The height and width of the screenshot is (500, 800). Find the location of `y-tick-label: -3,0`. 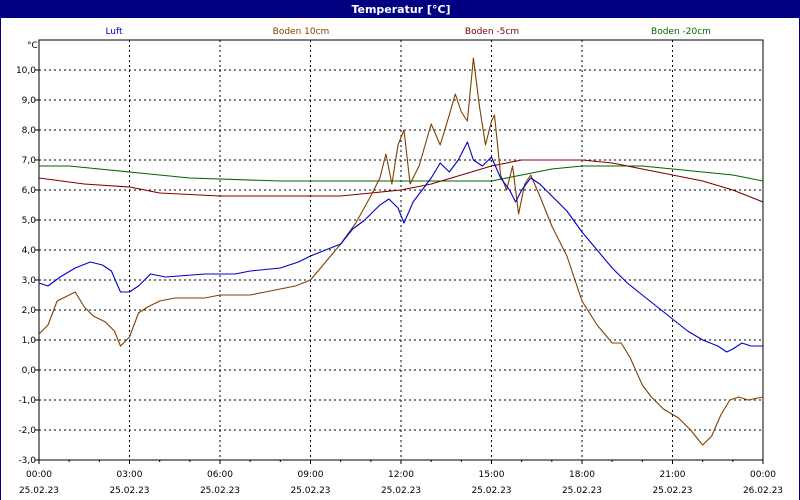

y-tick-label: -3,0 is located at coordinates (27, 461).